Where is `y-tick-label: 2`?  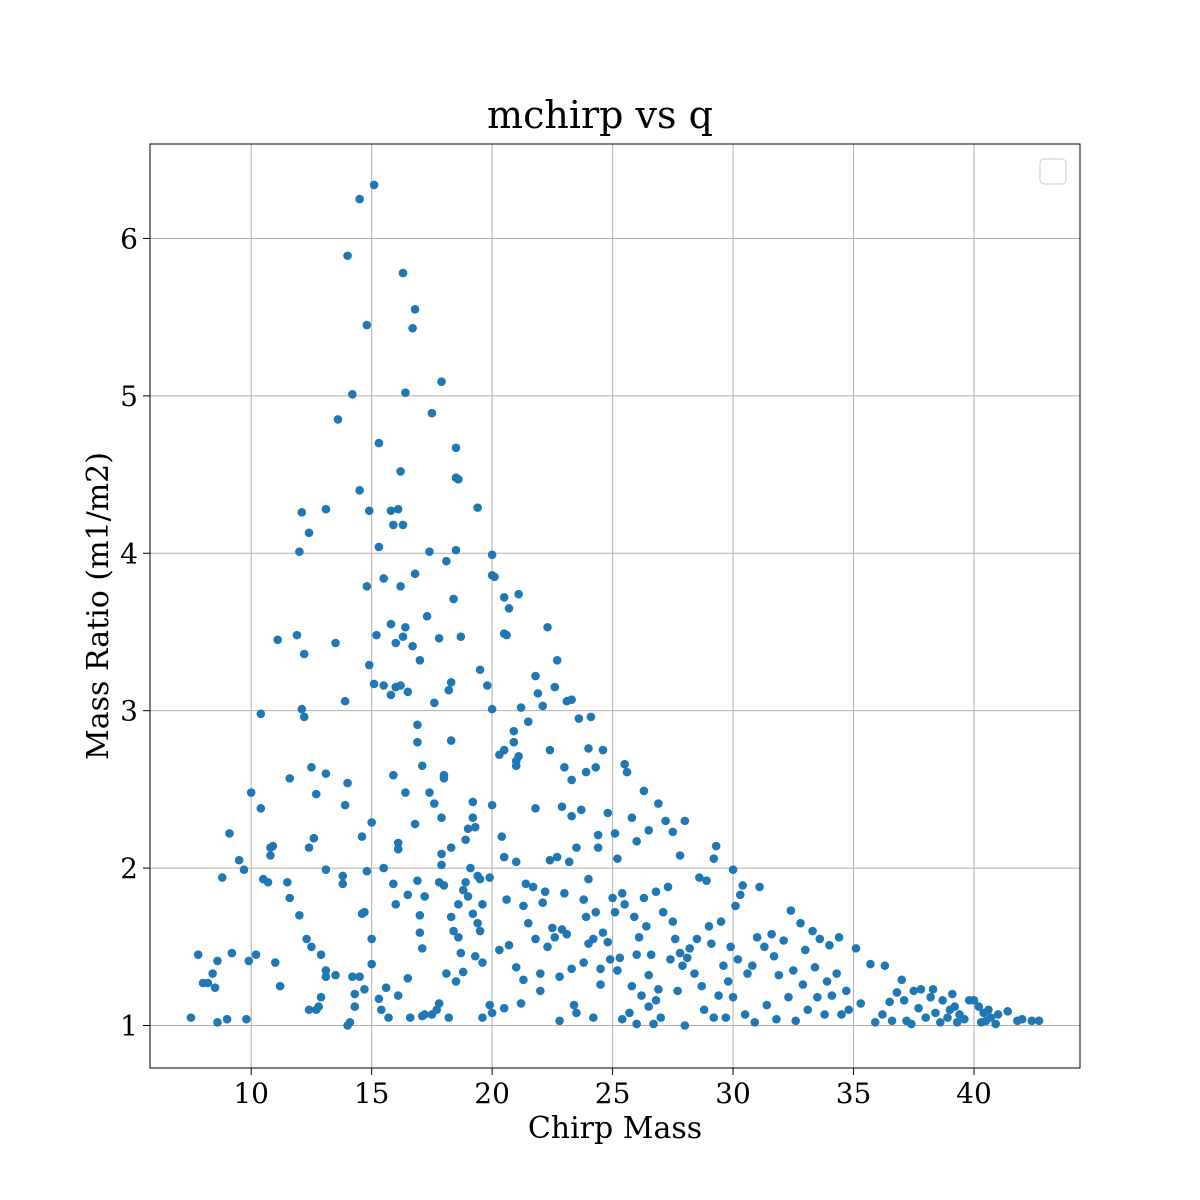
y-tick-label: 2 is located at coordinates (129, 868).